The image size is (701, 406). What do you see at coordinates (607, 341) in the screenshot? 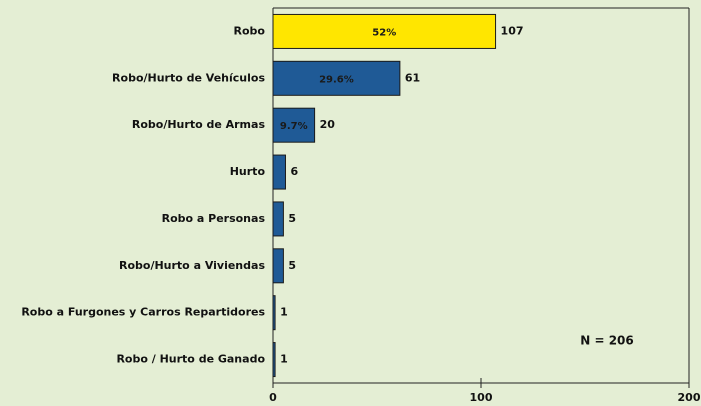
I see `annotation: N = 206` at bounding box center [607, 341].